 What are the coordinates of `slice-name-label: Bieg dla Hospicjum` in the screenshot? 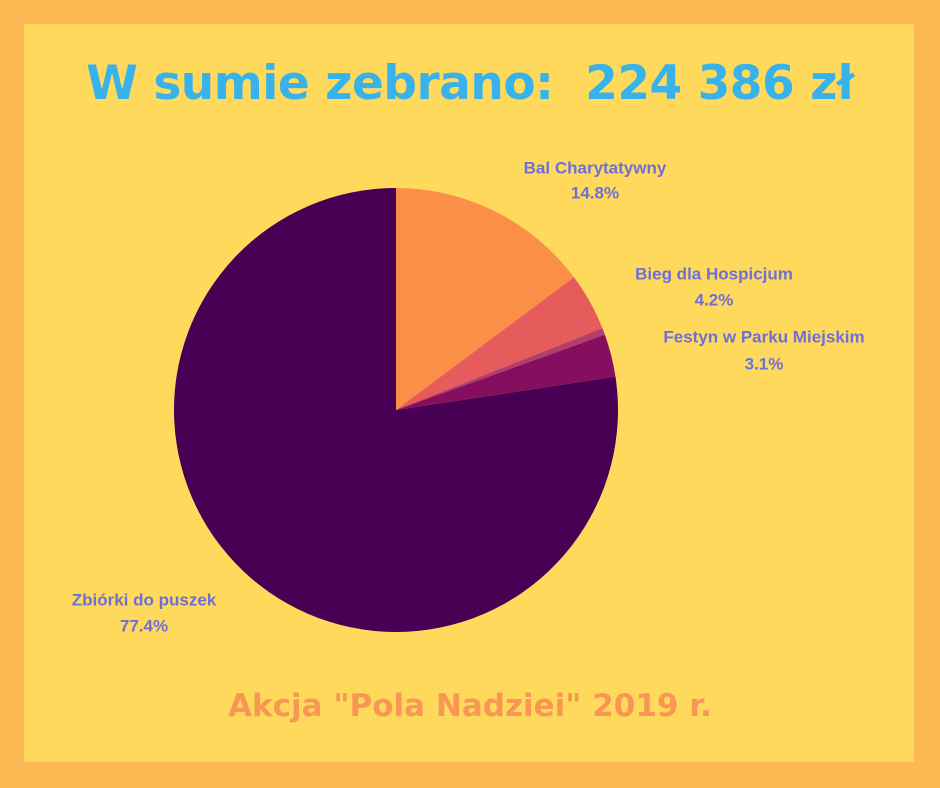 It's located at (714, 273).